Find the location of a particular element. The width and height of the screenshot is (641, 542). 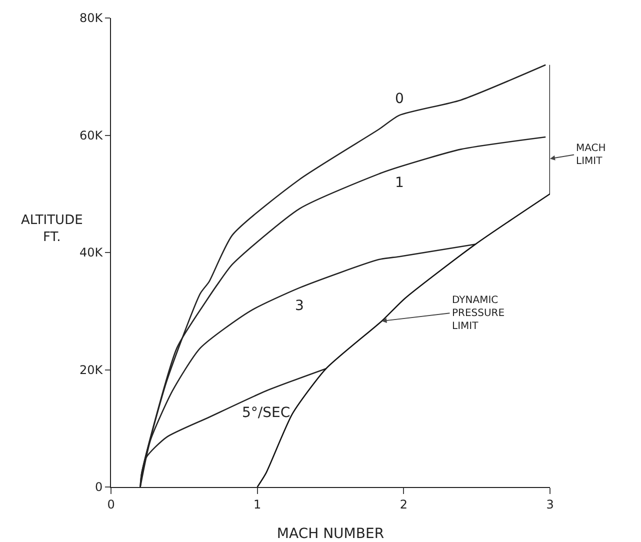

y-tick-label: 40K is located at coordinates (91, 253).